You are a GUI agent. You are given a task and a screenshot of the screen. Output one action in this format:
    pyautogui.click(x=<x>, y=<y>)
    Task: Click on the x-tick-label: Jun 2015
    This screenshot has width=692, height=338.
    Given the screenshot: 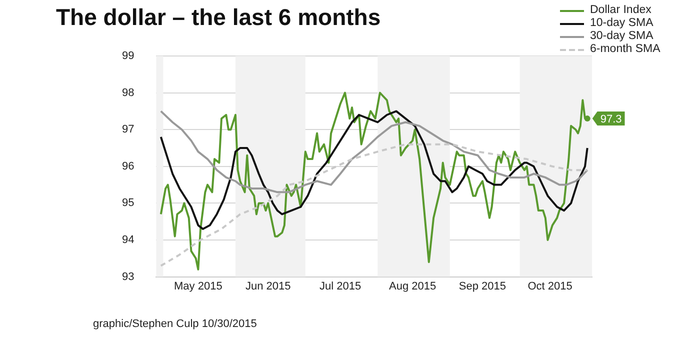 What is the action you would take?
    pyautogui.click(x=268, y=286)
    